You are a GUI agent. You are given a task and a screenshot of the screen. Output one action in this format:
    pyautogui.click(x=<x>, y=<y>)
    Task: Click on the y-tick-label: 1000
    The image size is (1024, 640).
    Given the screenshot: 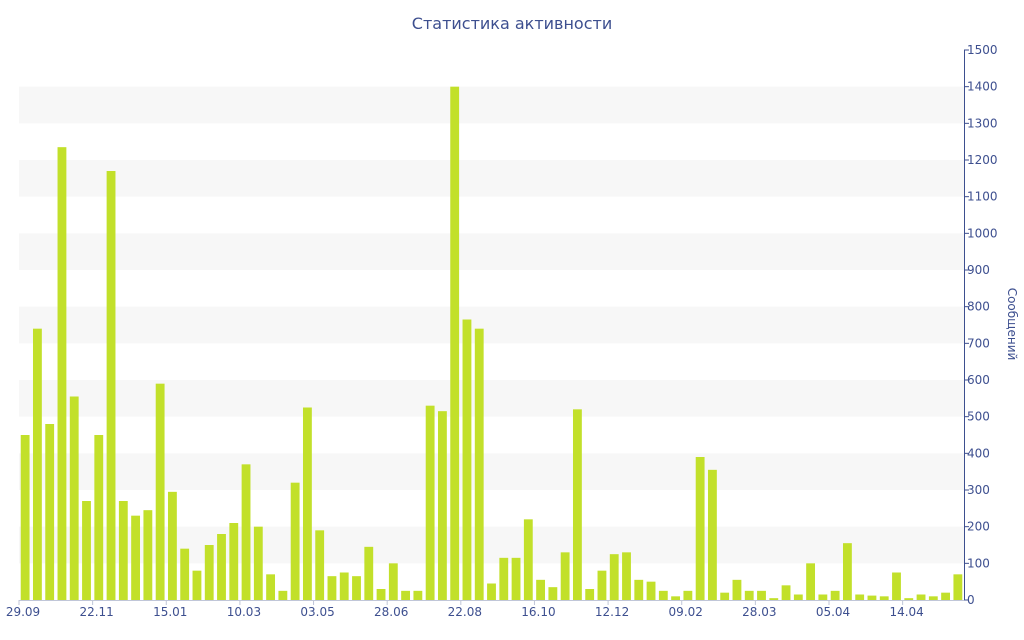 What is the action you would take?
    pyautogui.click(x=982, y=233)
    